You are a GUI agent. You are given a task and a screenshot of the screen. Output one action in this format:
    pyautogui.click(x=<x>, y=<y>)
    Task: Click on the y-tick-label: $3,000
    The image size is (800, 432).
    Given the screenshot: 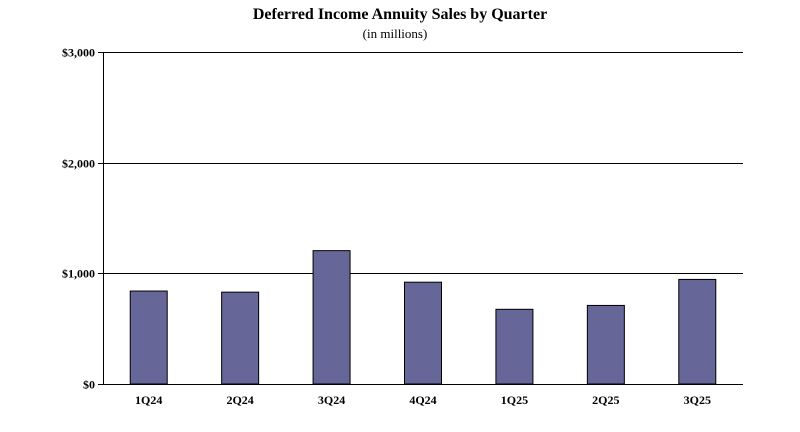 What is the action you would take?
    pyautogui.click(x=78, y=53)
    